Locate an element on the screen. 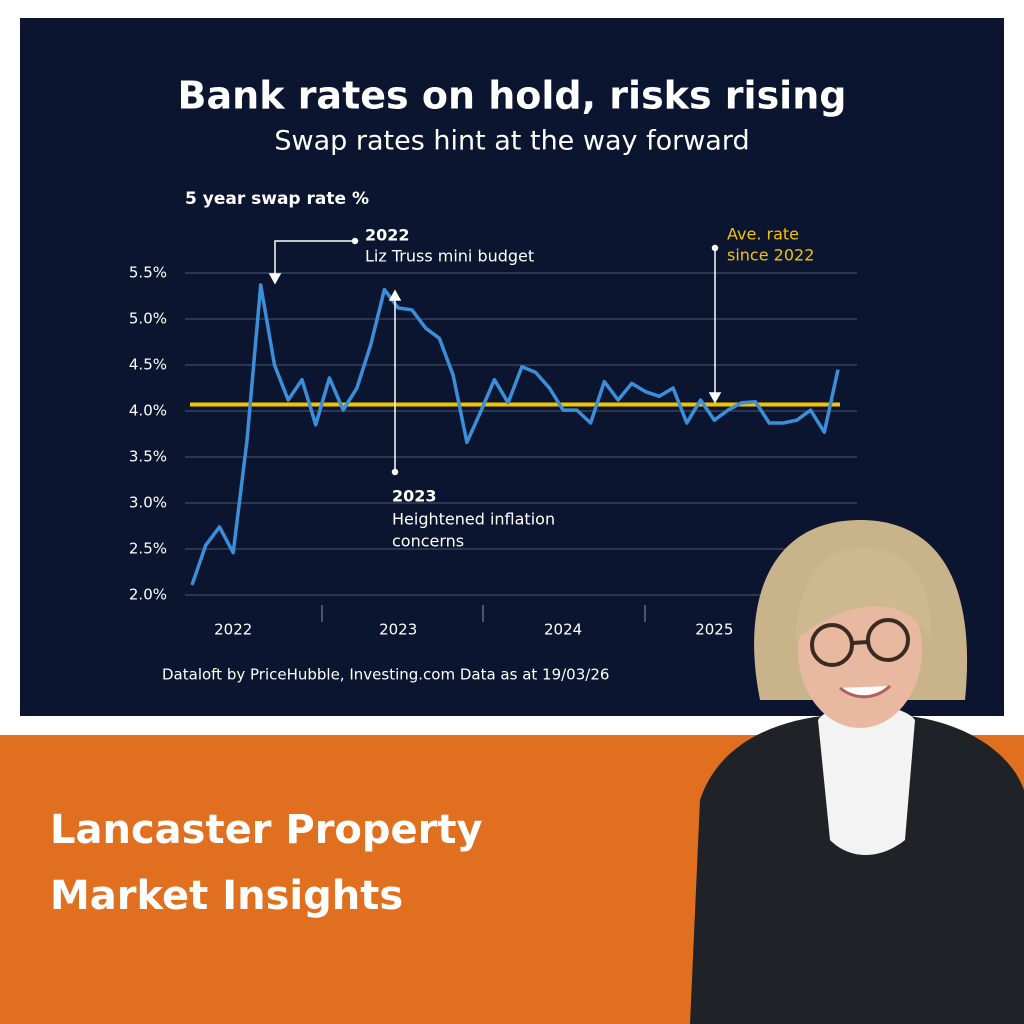 The width and height of the screenshot is (1024, 1024). annotation-text: Heightened inflation is located at coordinates (473, 519).